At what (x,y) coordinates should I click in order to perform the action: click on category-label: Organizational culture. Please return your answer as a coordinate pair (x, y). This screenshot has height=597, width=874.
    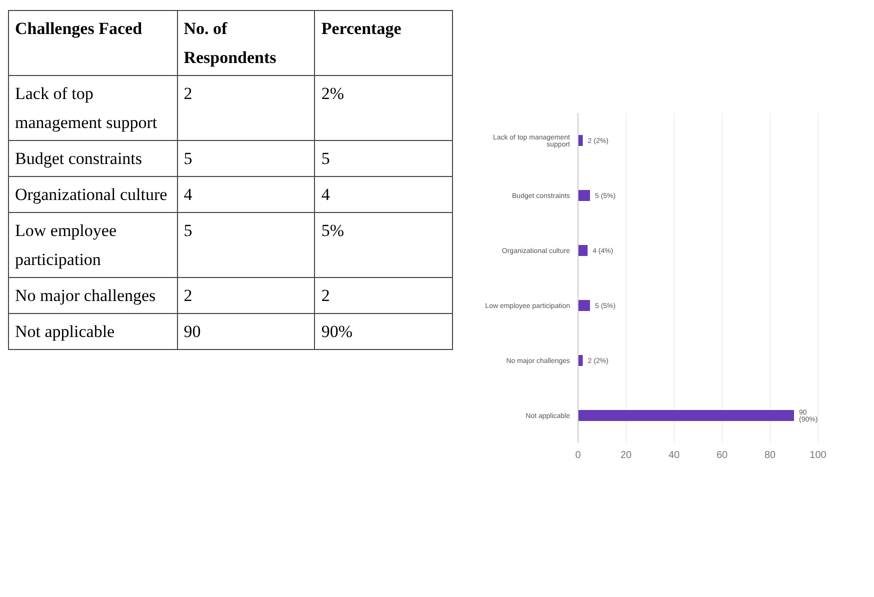
    Looking at the image, I should click on (93, 194).